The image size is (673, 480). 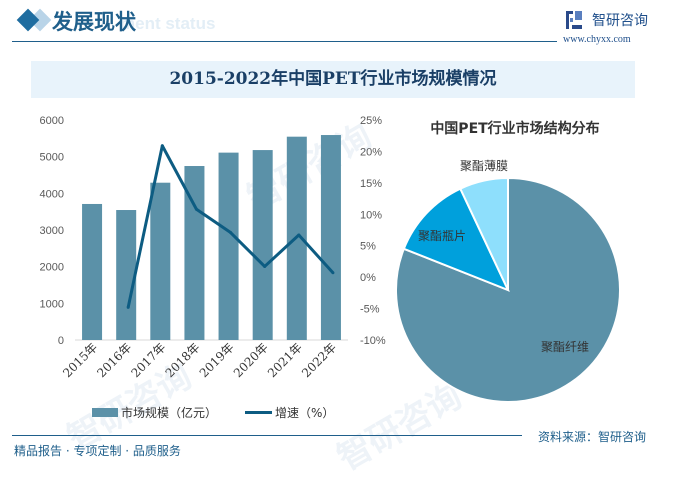 I want to click on x-tick: 2015年, so click(x=80, y=360).